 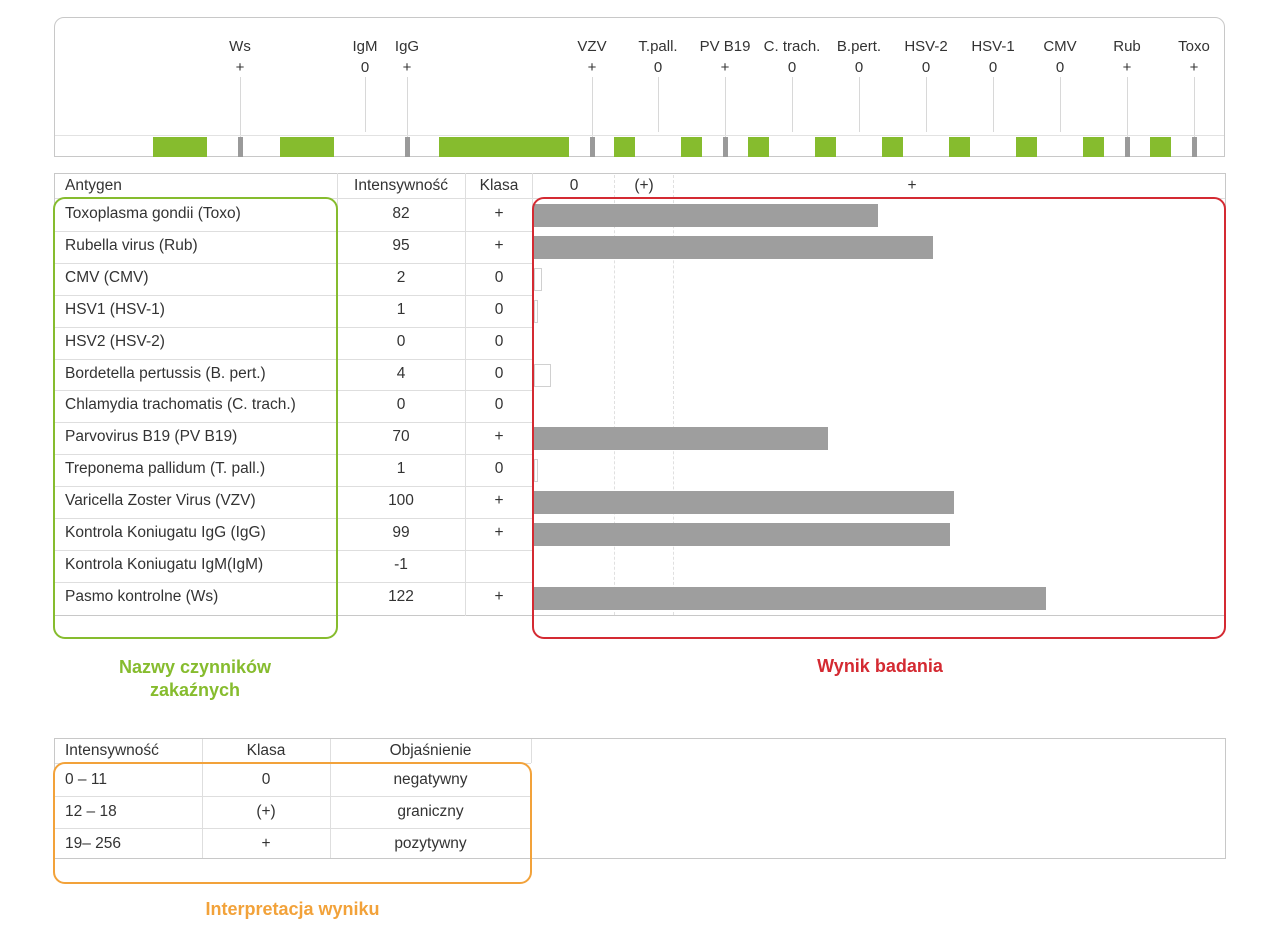 I want to click on header-antigen: Antygen, so click(x=93, y=185).